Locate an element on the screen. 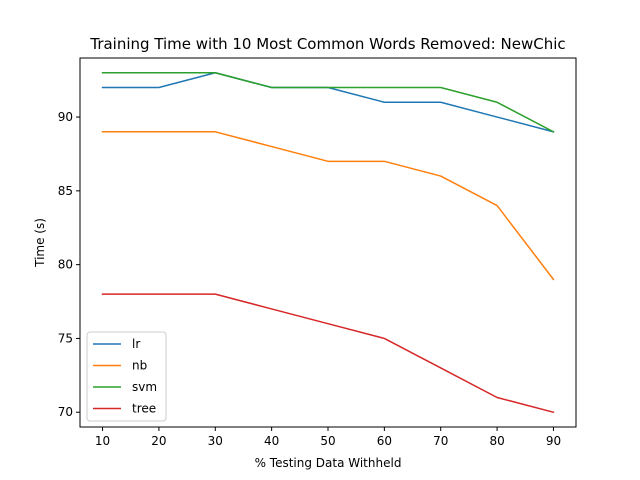 The width and height of the screenshot is (640, 480). x-tick-label: 50 is located at coordinates (327, 441).